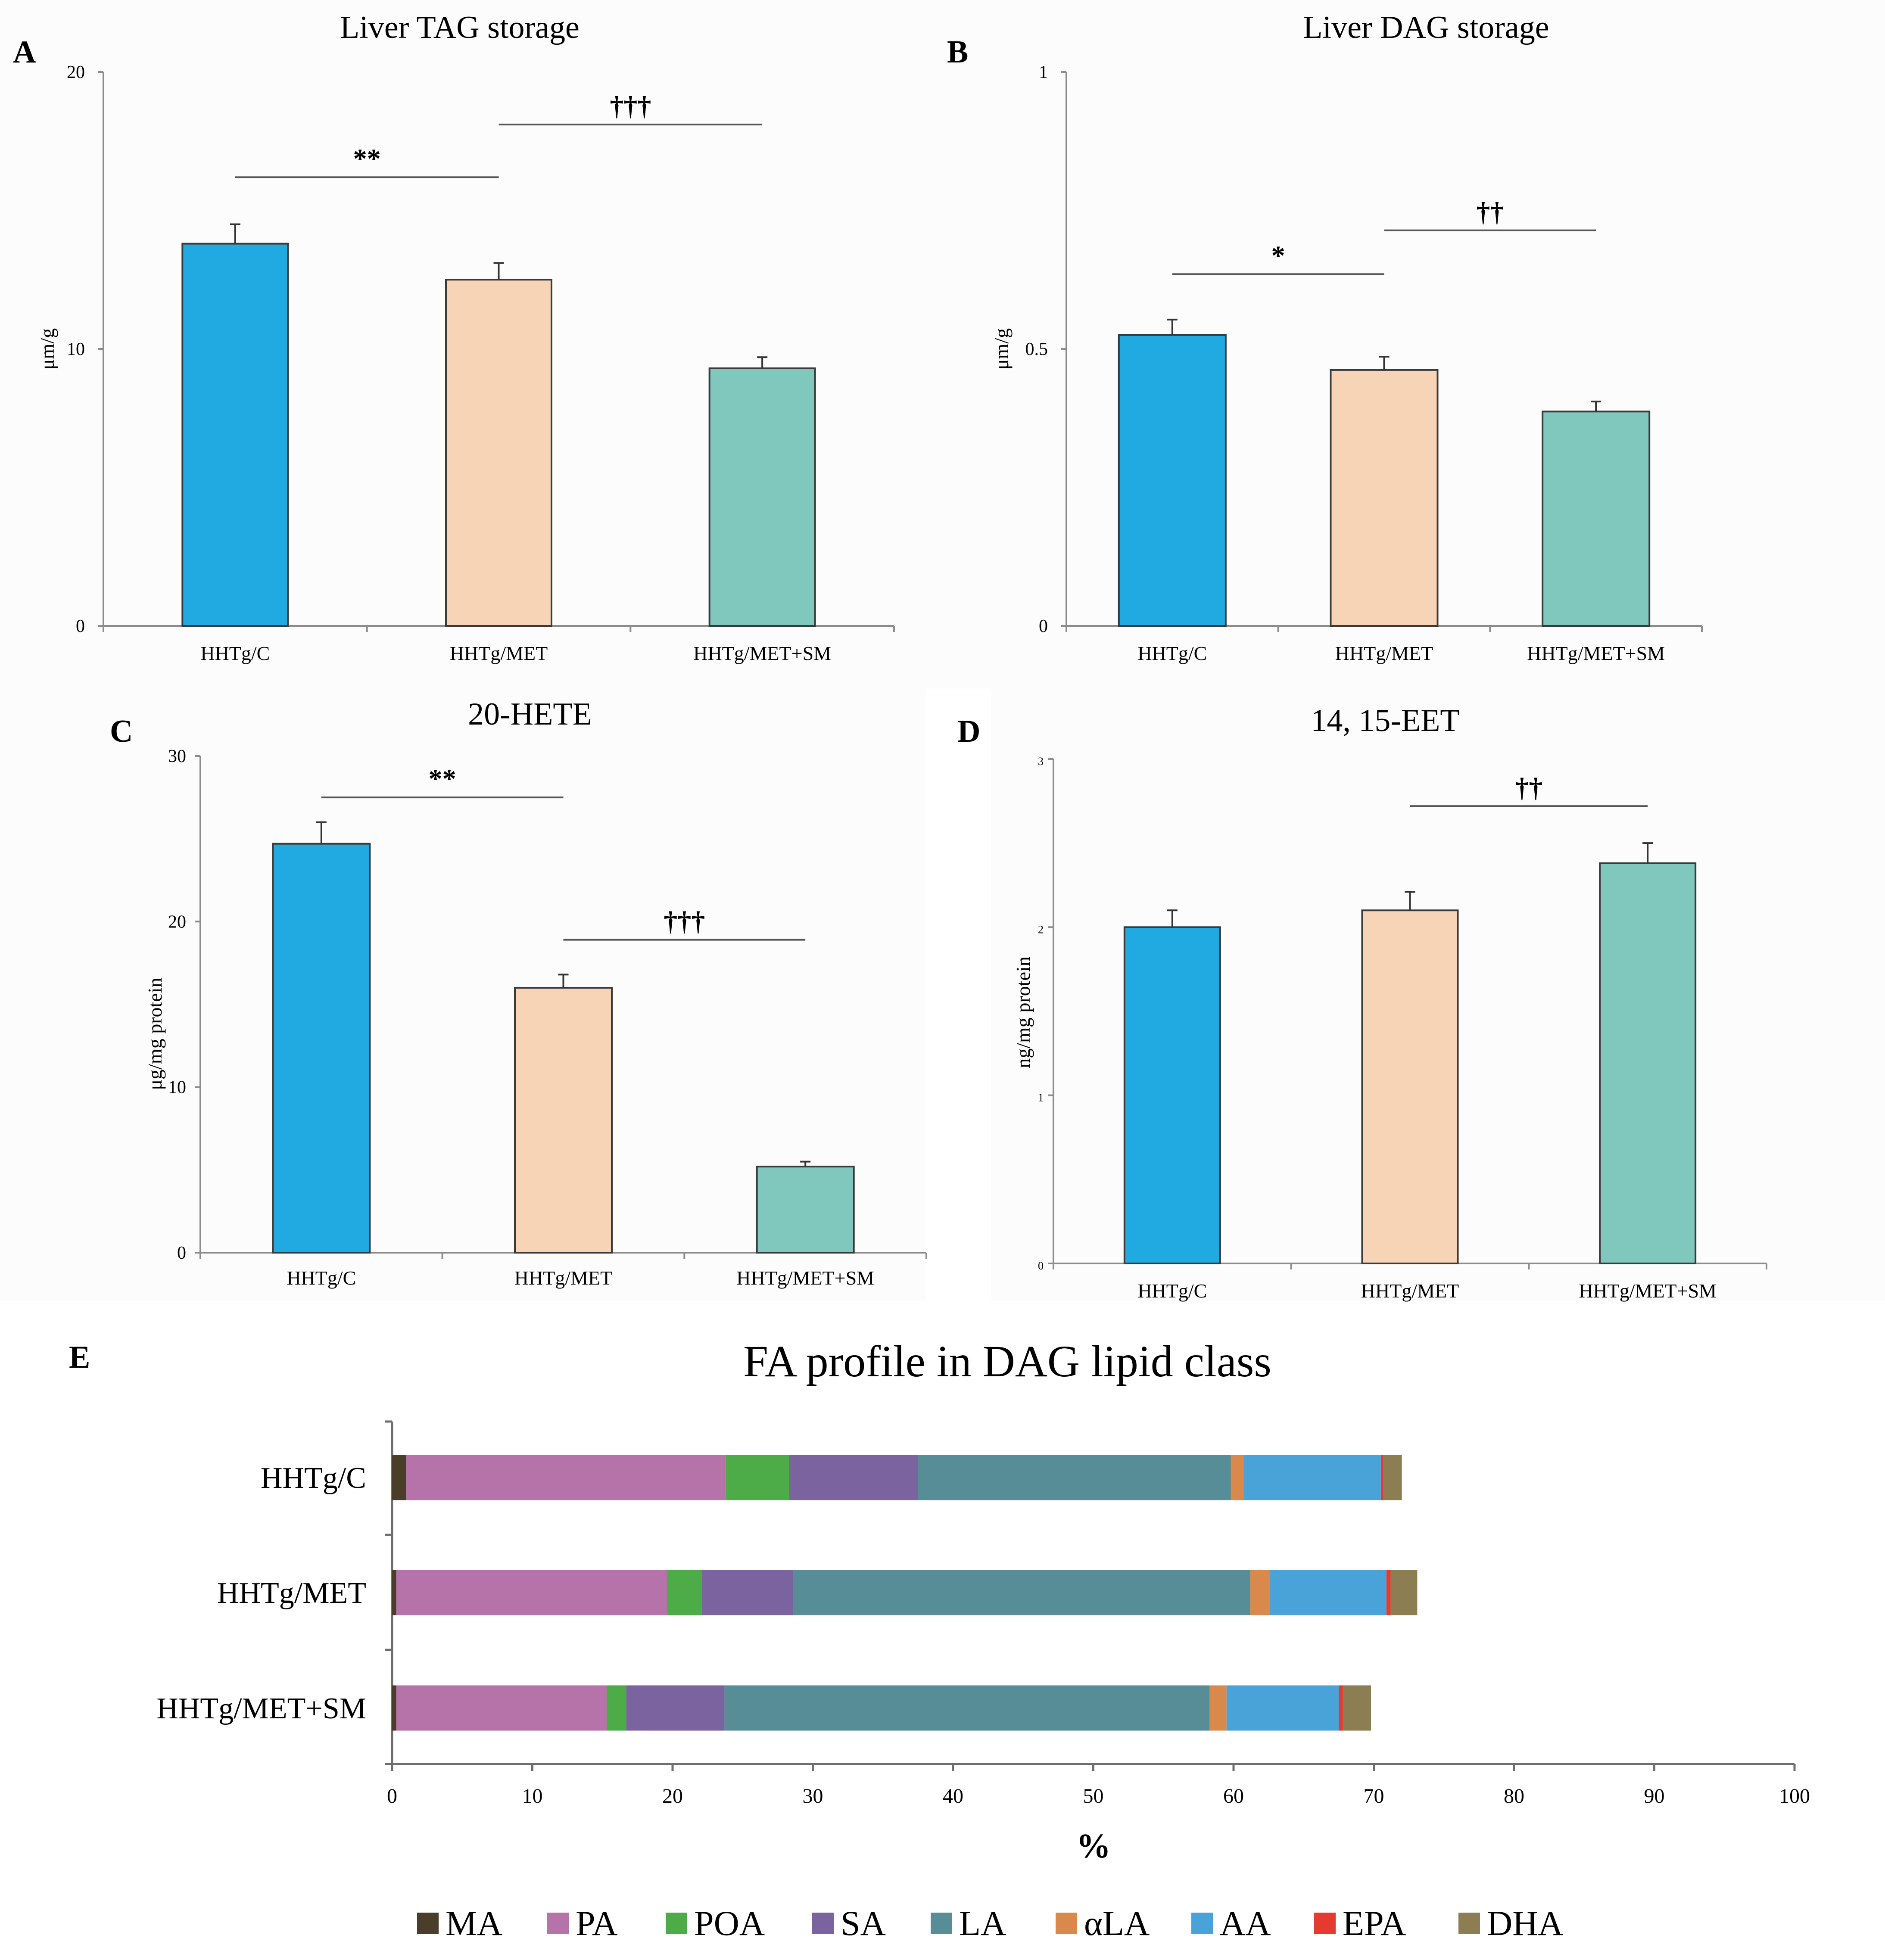 The height and width of the screenshot is (1960, 1885). I want to click on legend: MA PA POA SA LA αLA AA EPA DHA, so click(991, 1924).